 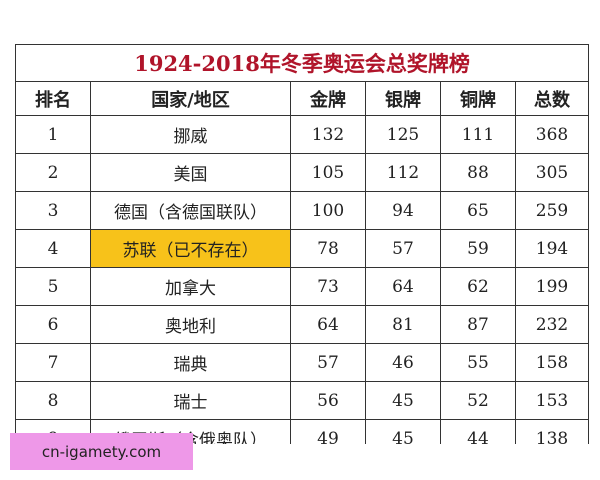 What do you see at coordinates (478, 324) in the screenshot?
I see `bronze-cell: 87` at bounding box center [478, 324].